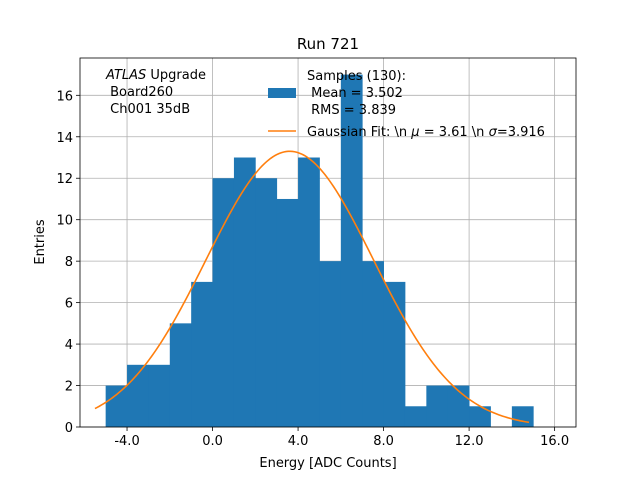 This screenshot has width=640, height=480. I want to click on y-tick-label: 6, so click(69, 304).